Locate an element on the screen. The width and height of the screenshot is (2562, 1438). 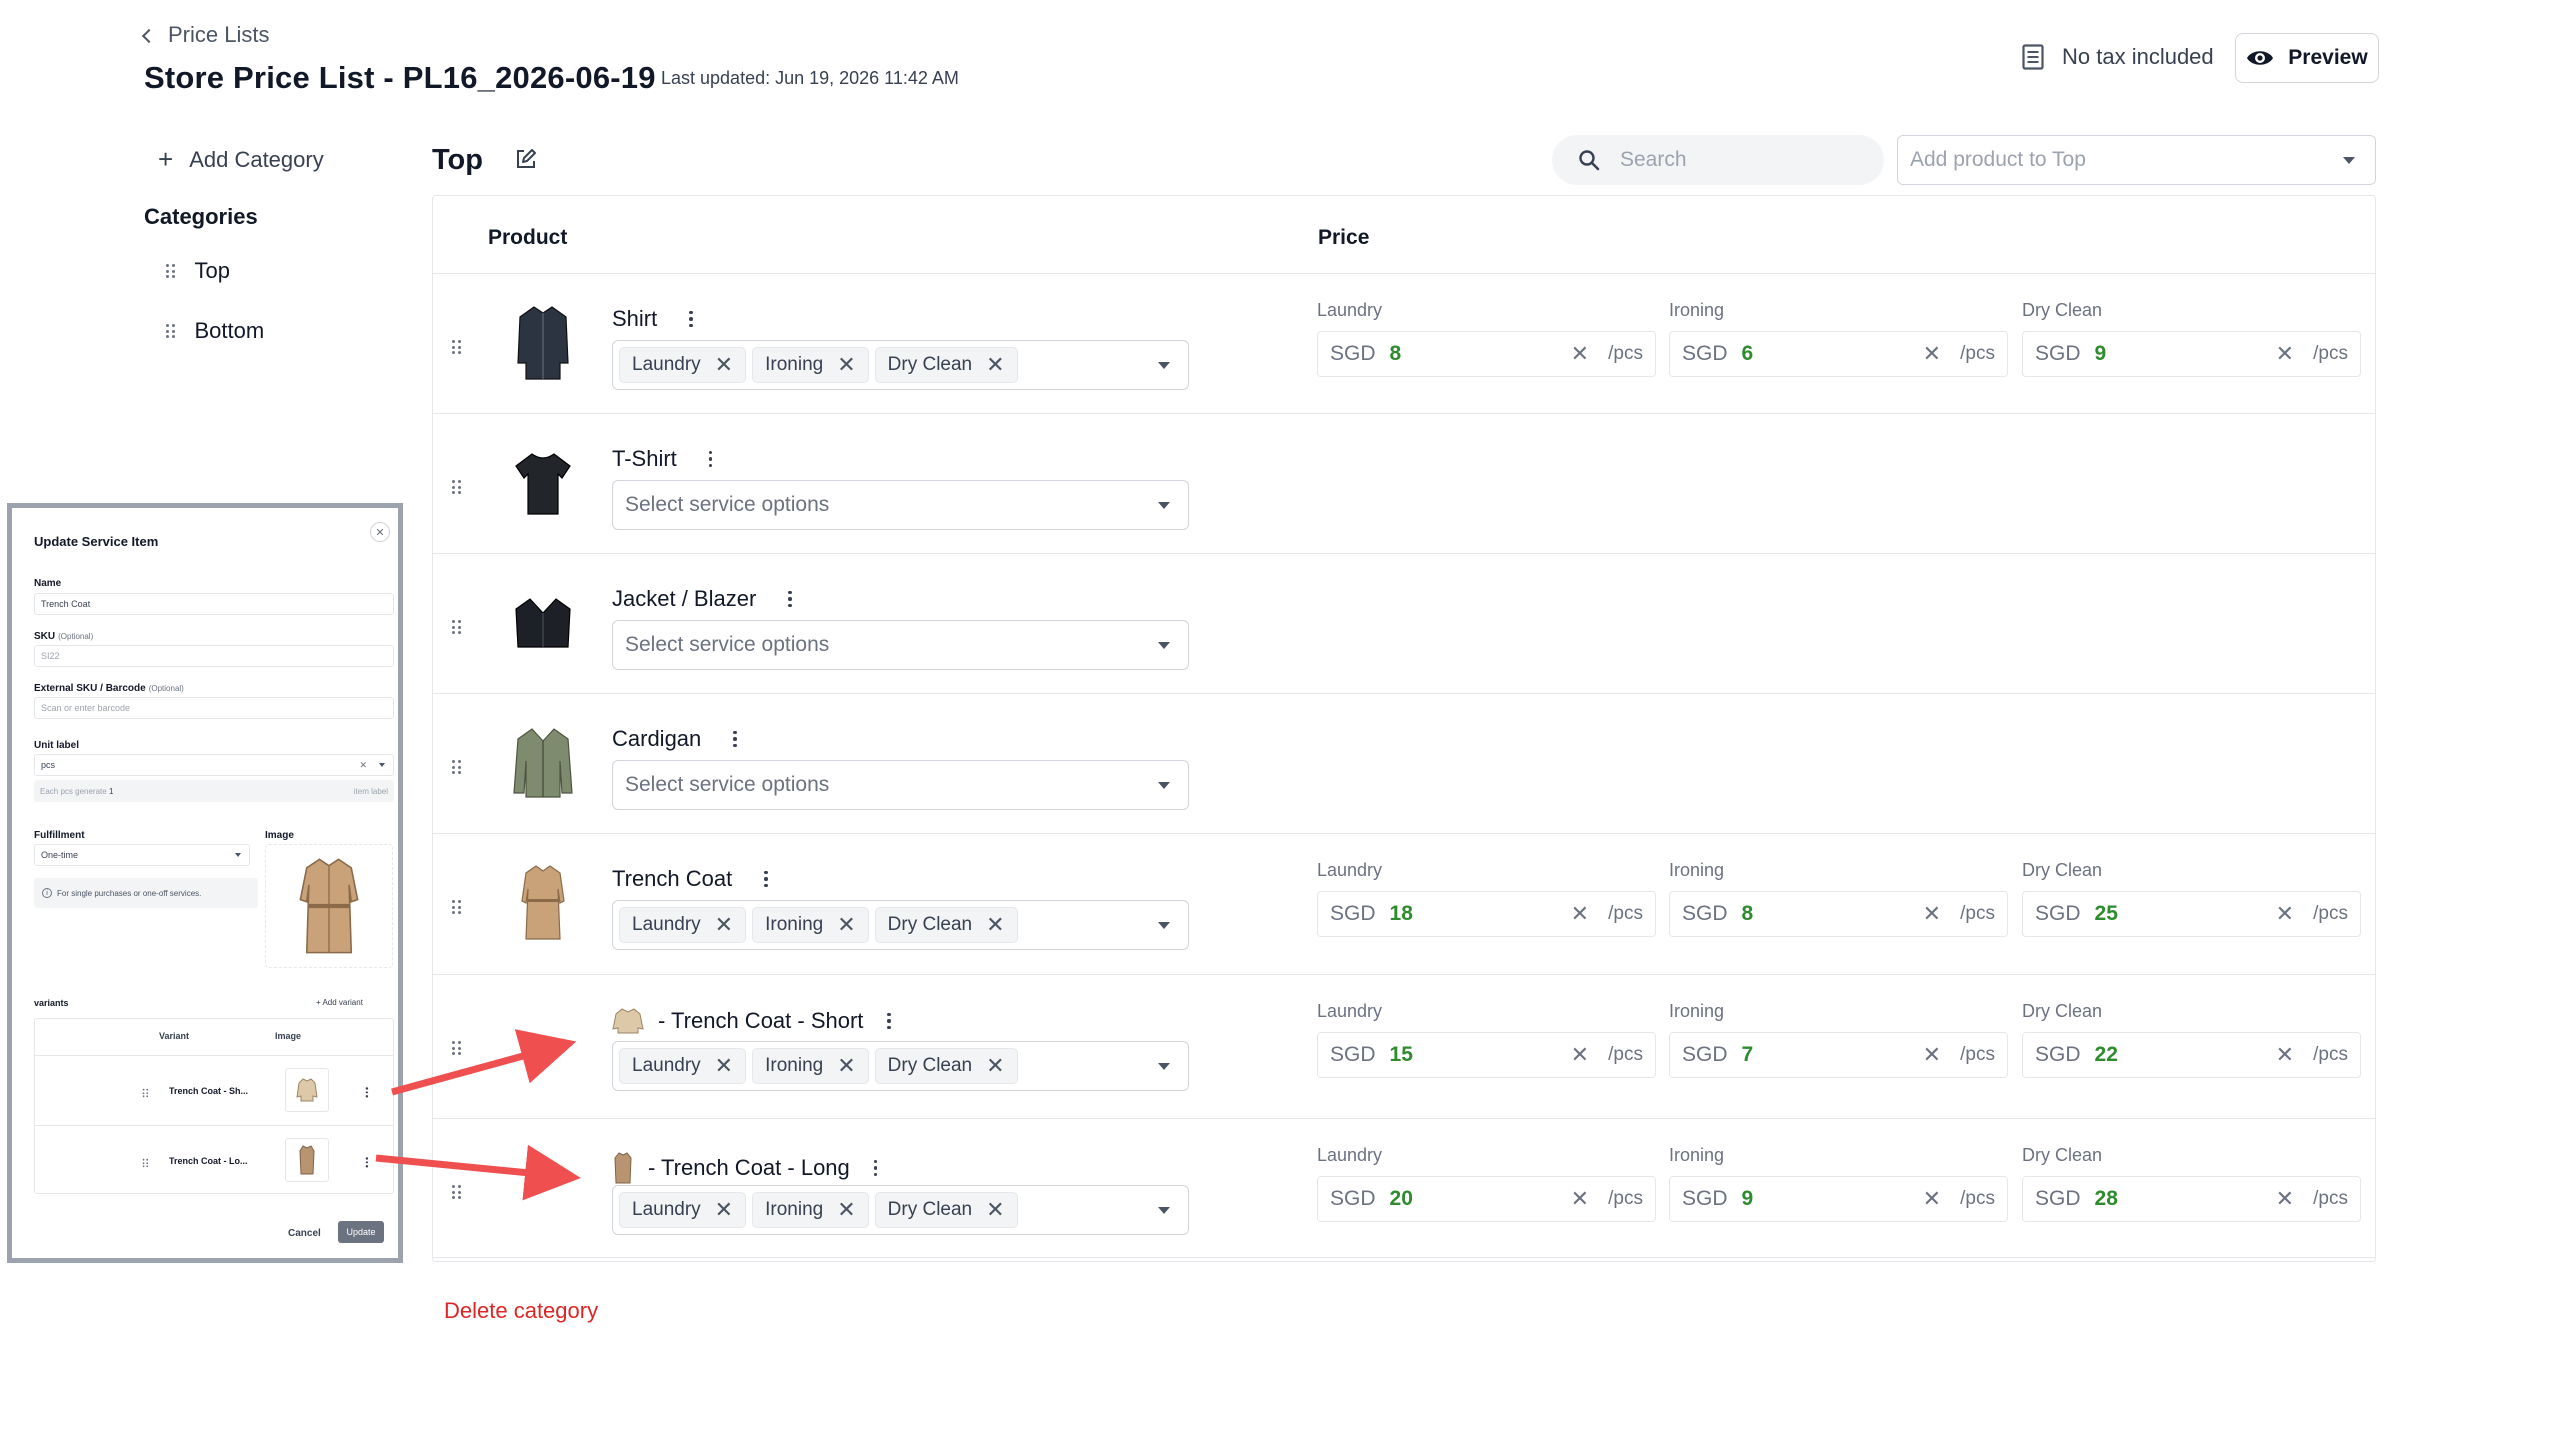
price-input: SGD 28 ✕ /pcs is located at coordinates (2191, 1199).